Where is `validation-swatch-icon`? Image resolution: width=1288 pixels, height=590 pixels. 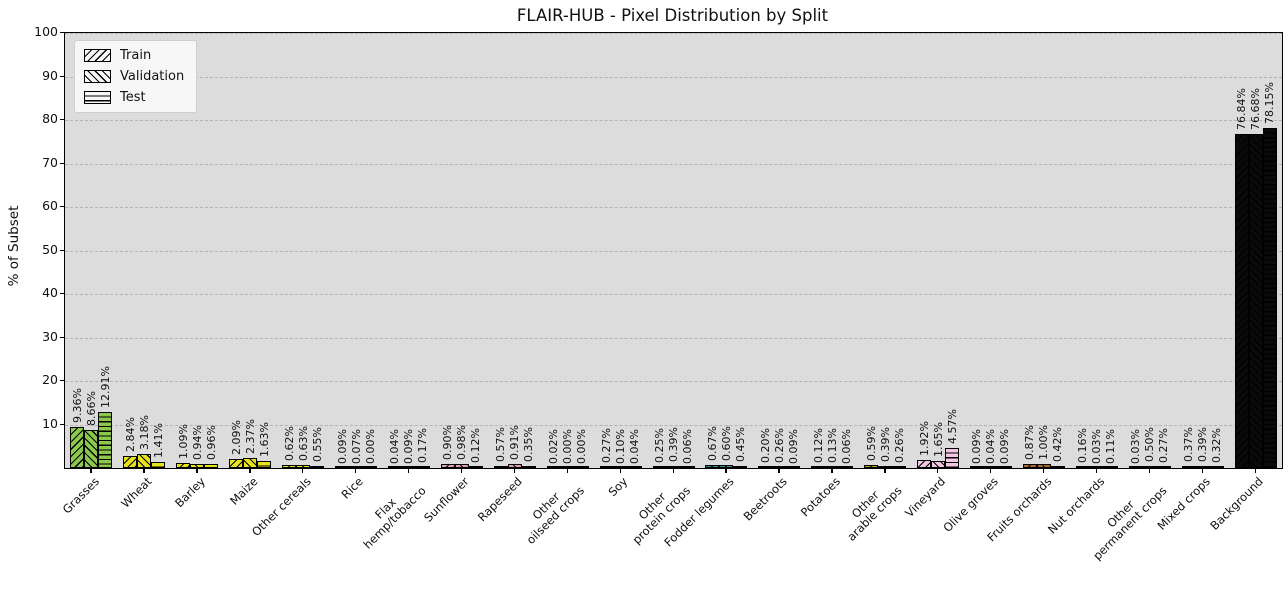
validation-swatch-icon is located at coordinates (97, 76).